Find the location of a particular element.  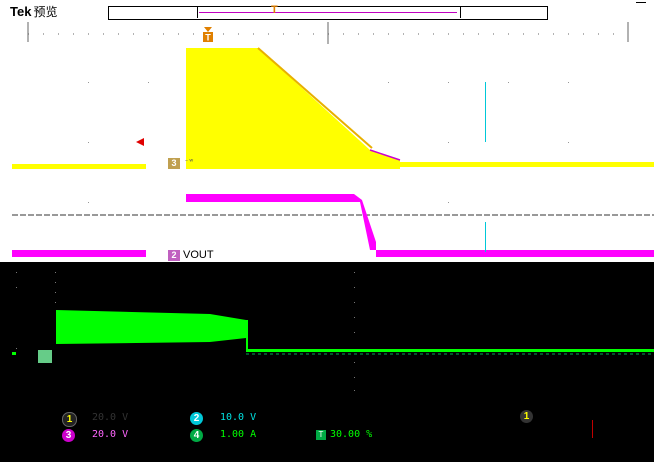

ch3-trace is located at coordinates (333, 225).